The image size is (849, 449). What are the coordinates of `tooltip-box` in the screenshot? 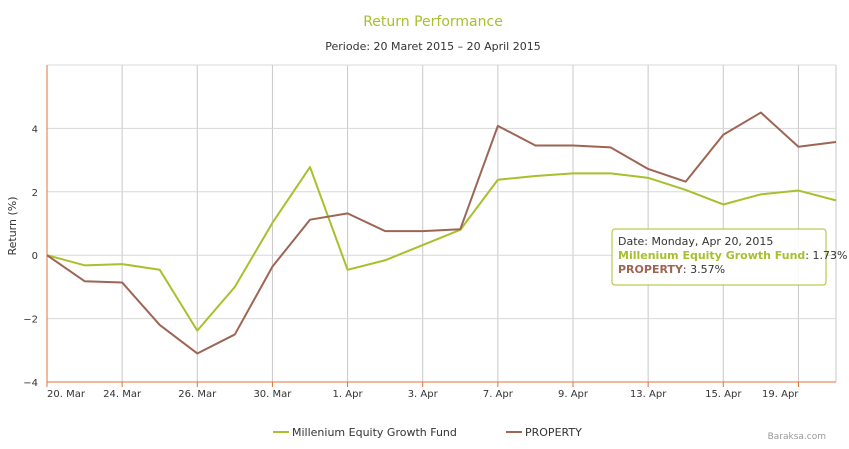 It's located at (719, 257).